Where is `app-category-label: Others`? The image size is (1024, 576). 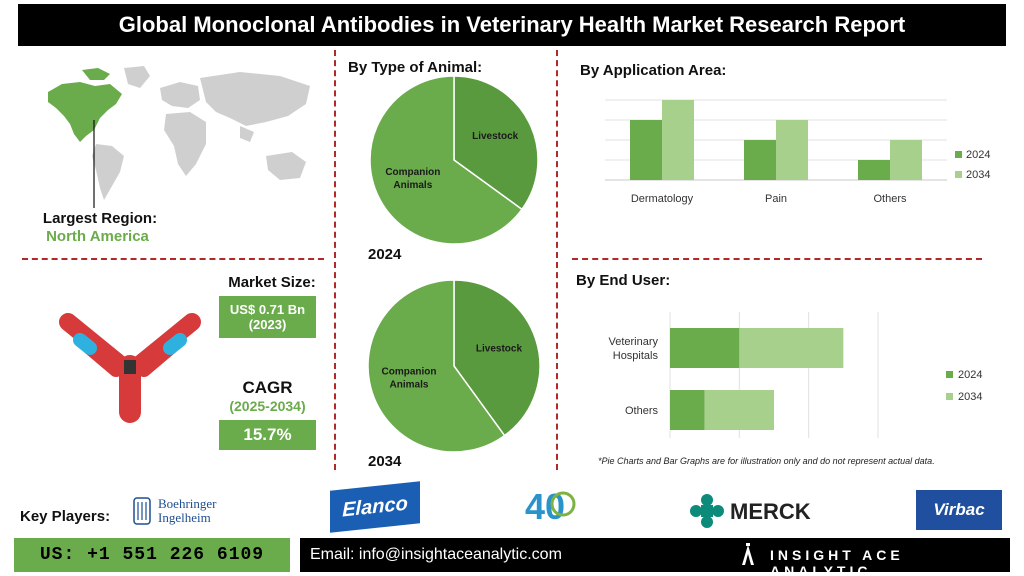 app-category-label: Others is located at coordinates (890, 199).